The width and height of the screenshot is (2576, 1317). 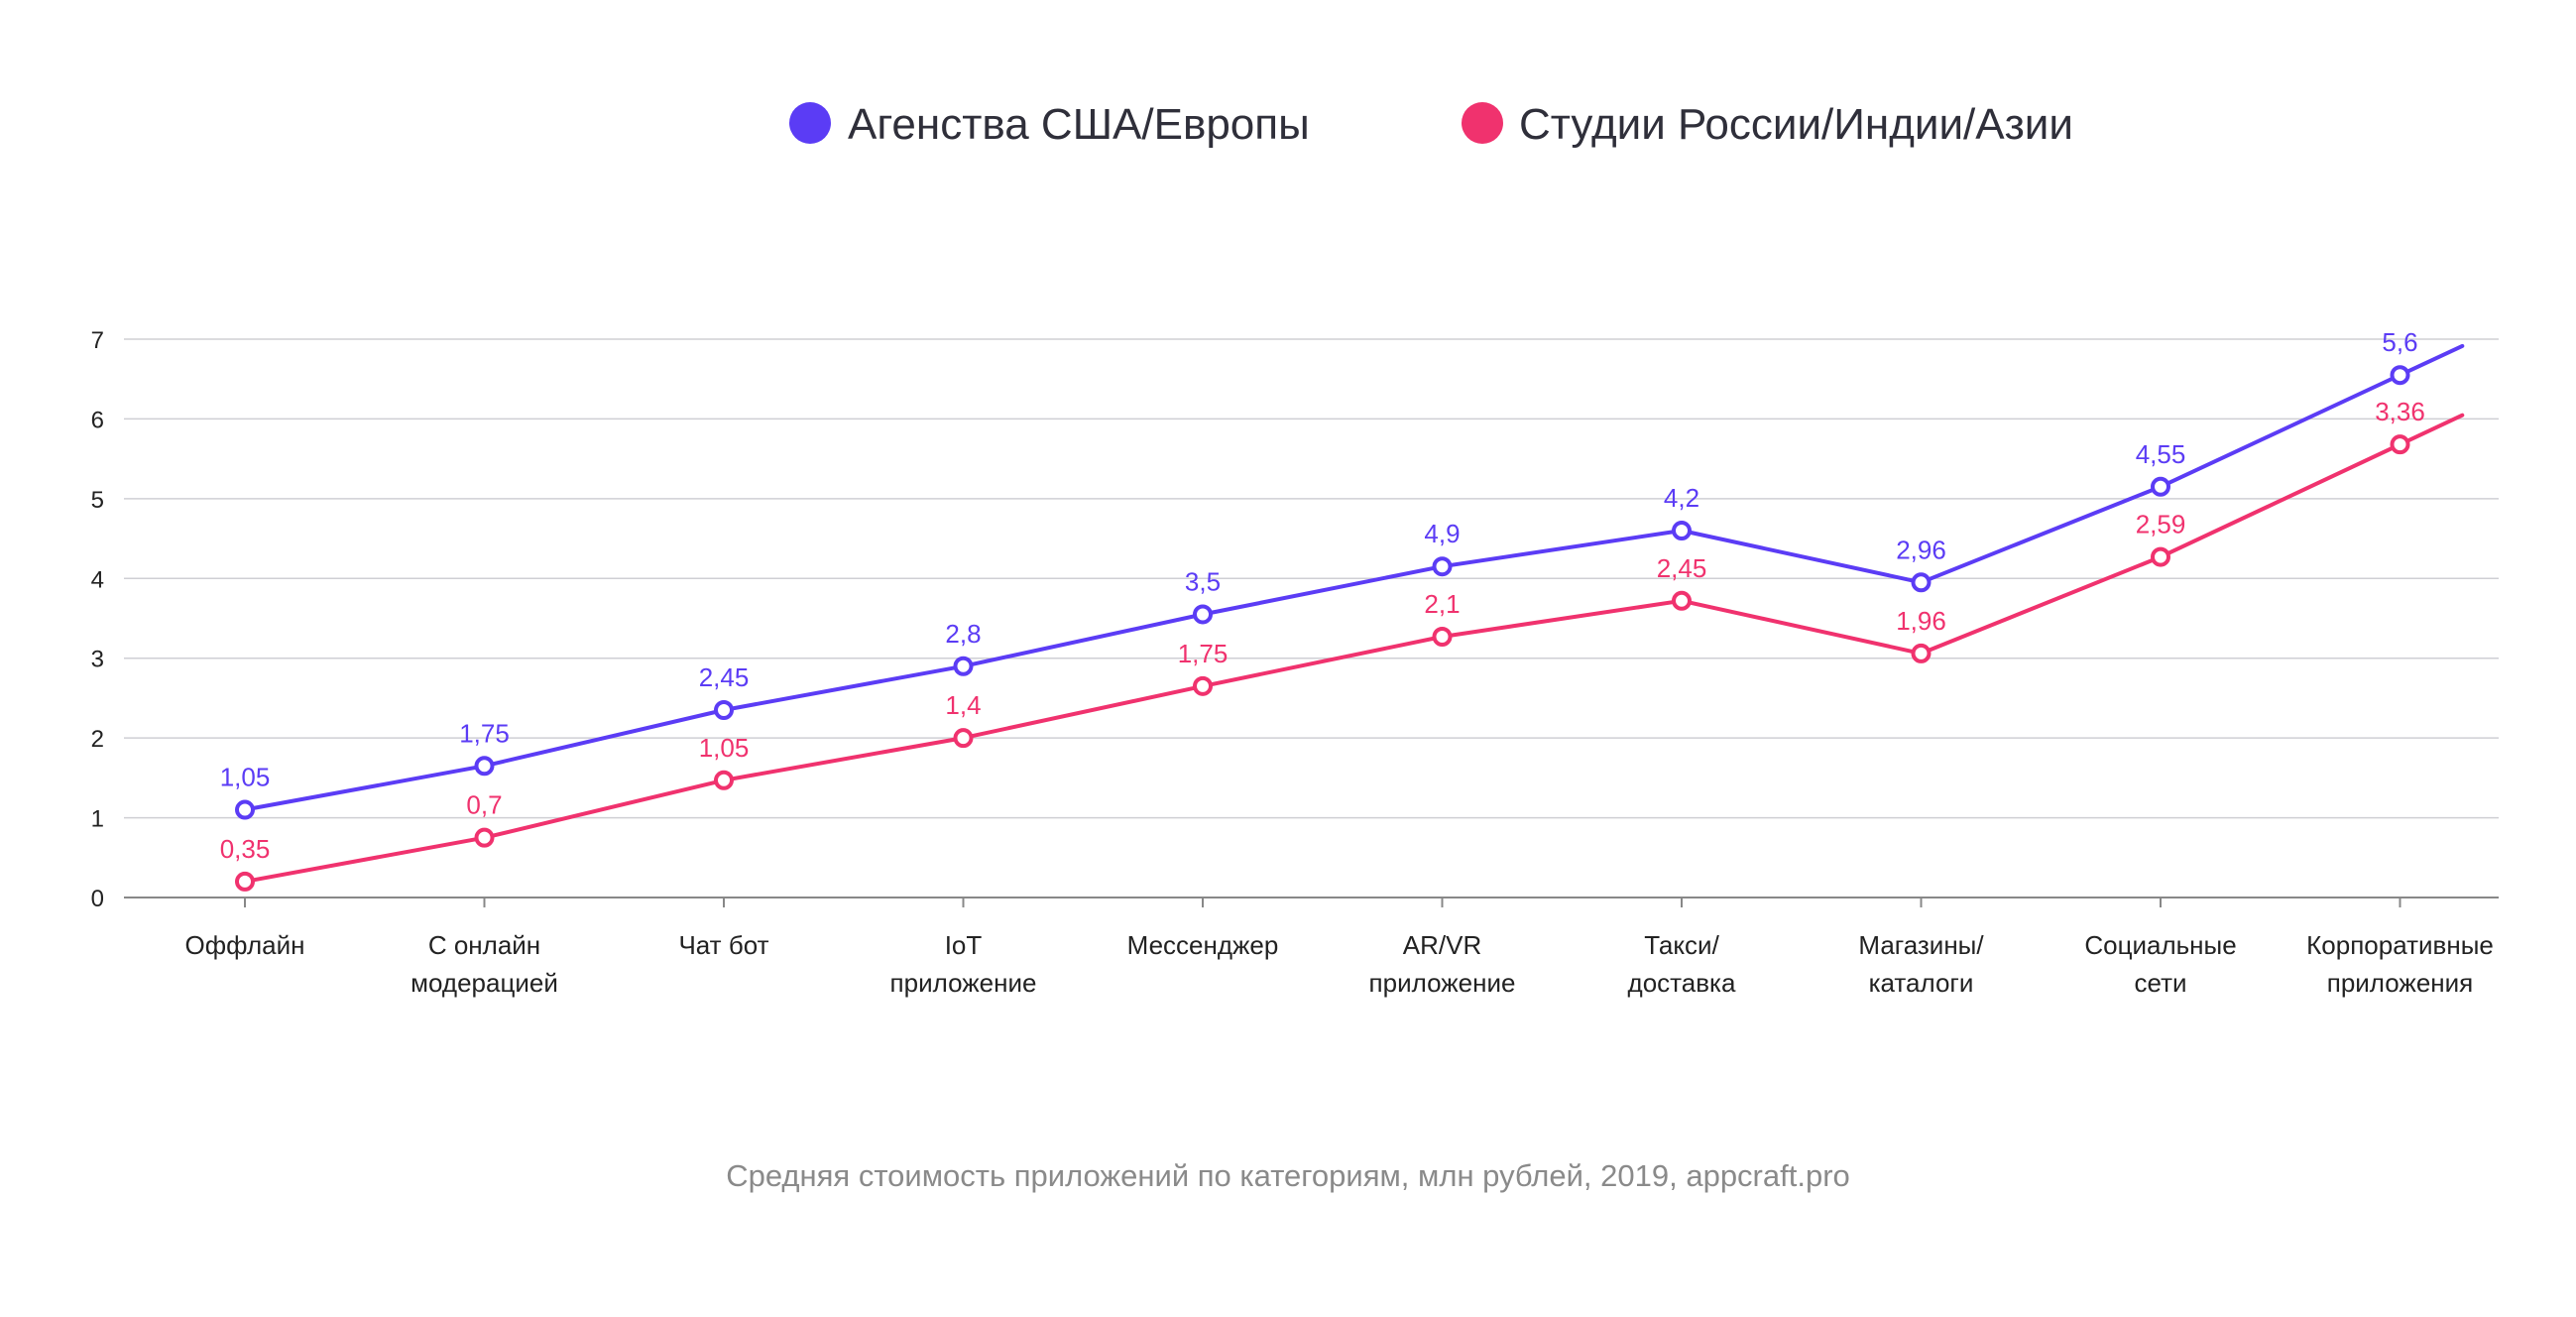 What do you see at coordinates (2400, 945) in the screenshot?
I see `x-tick-label-line: Корпоративные` at bounding box center [2400, 945].